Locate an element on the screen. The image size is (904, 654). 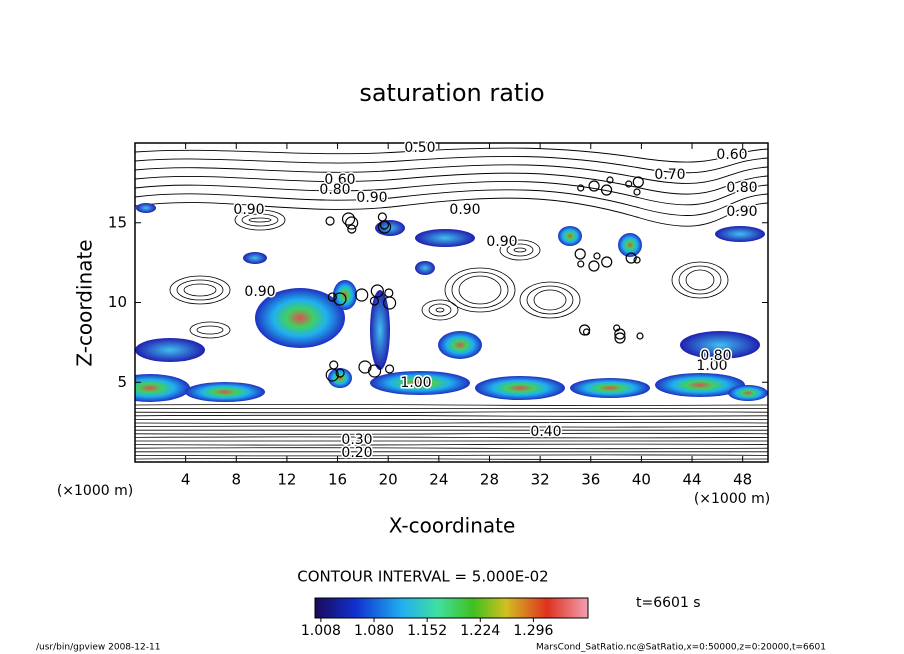
x-tick-label: 48 is located at coordinates (742, 480).